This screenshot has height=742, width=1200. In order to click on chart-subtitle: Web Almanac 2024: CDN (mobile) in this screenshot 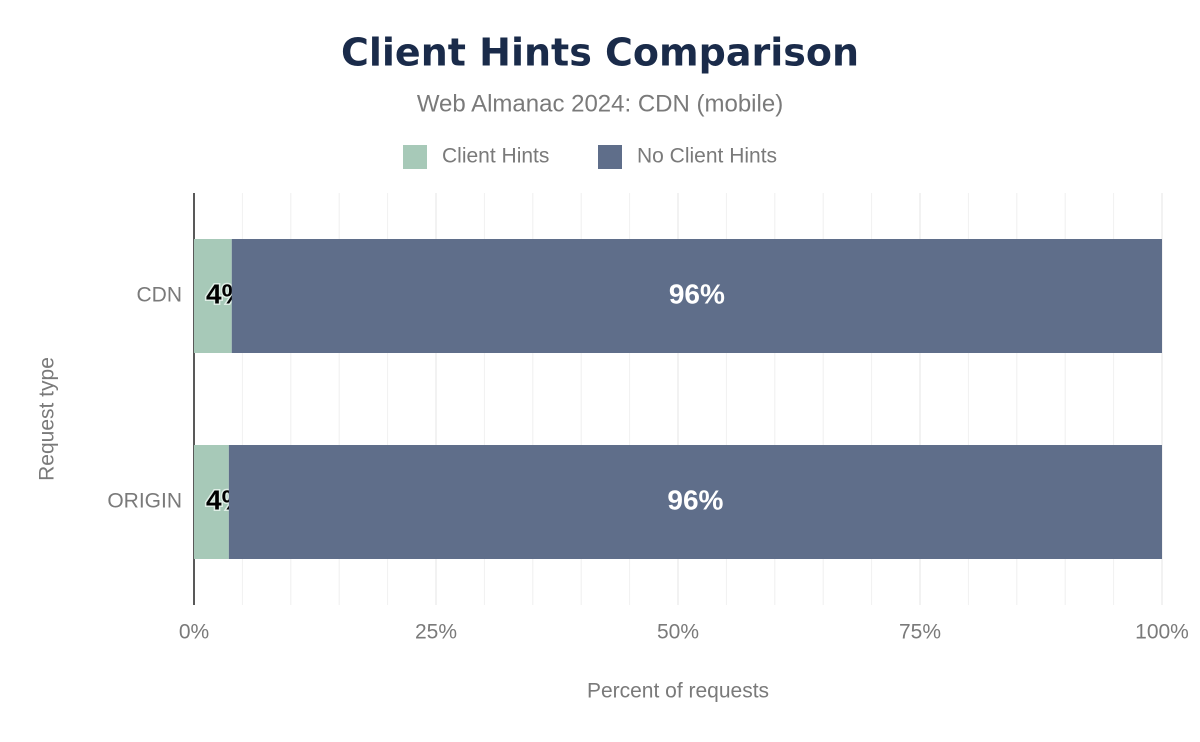, I will do `click(600, 103)`.